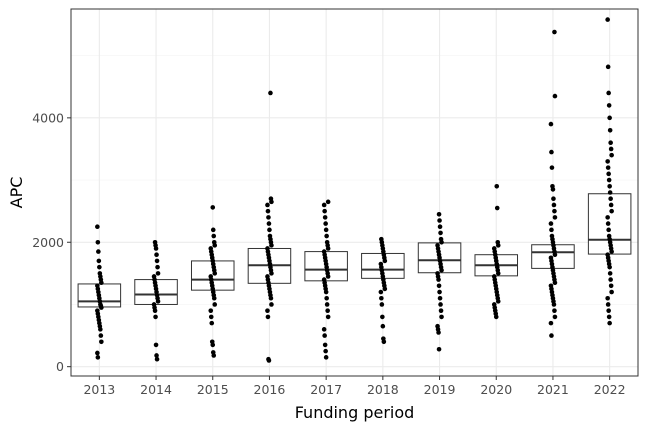 This screenshot has width=648, height=432. What do you see at coordinates (48, 117) in the screenshot?
I see `y-tick-label: 4000` at bounding box center [48, 117].